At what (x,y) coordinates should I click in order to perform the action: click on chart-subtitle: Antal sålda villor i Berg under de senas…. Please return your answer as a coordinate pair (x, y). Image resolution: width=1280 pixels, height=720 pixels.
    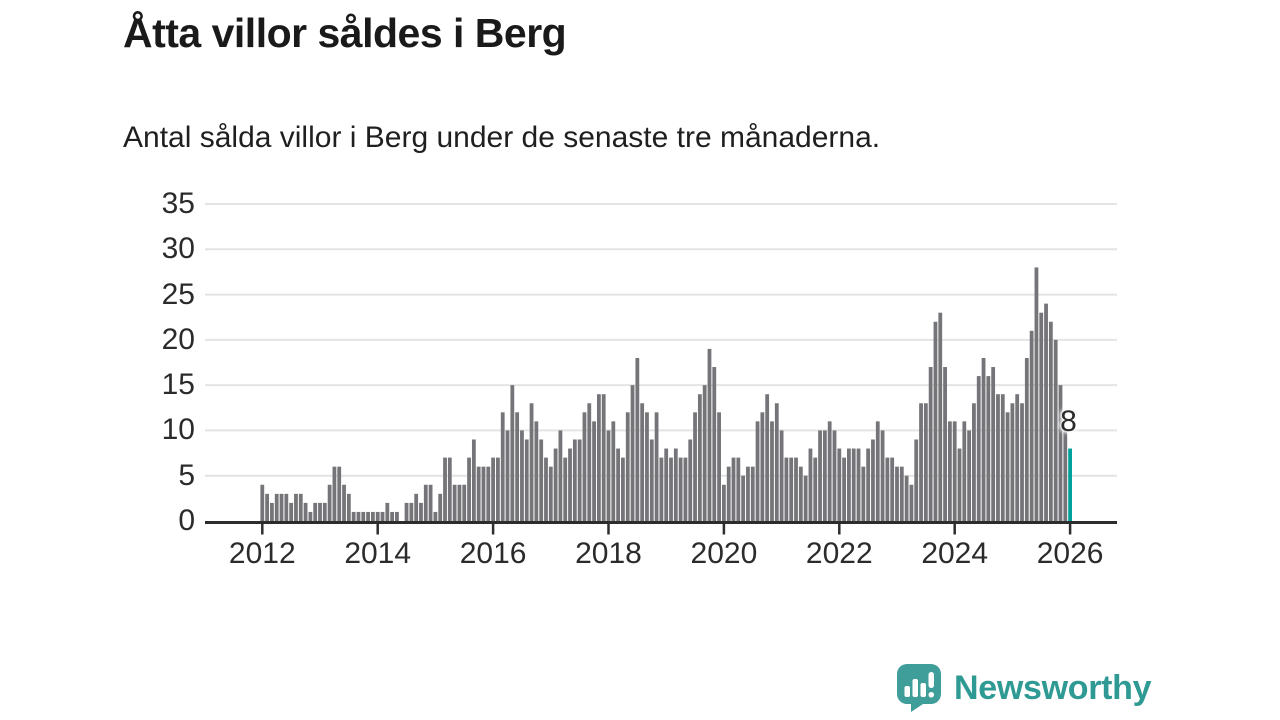
    Looking at the image, I should click on (502, 137).